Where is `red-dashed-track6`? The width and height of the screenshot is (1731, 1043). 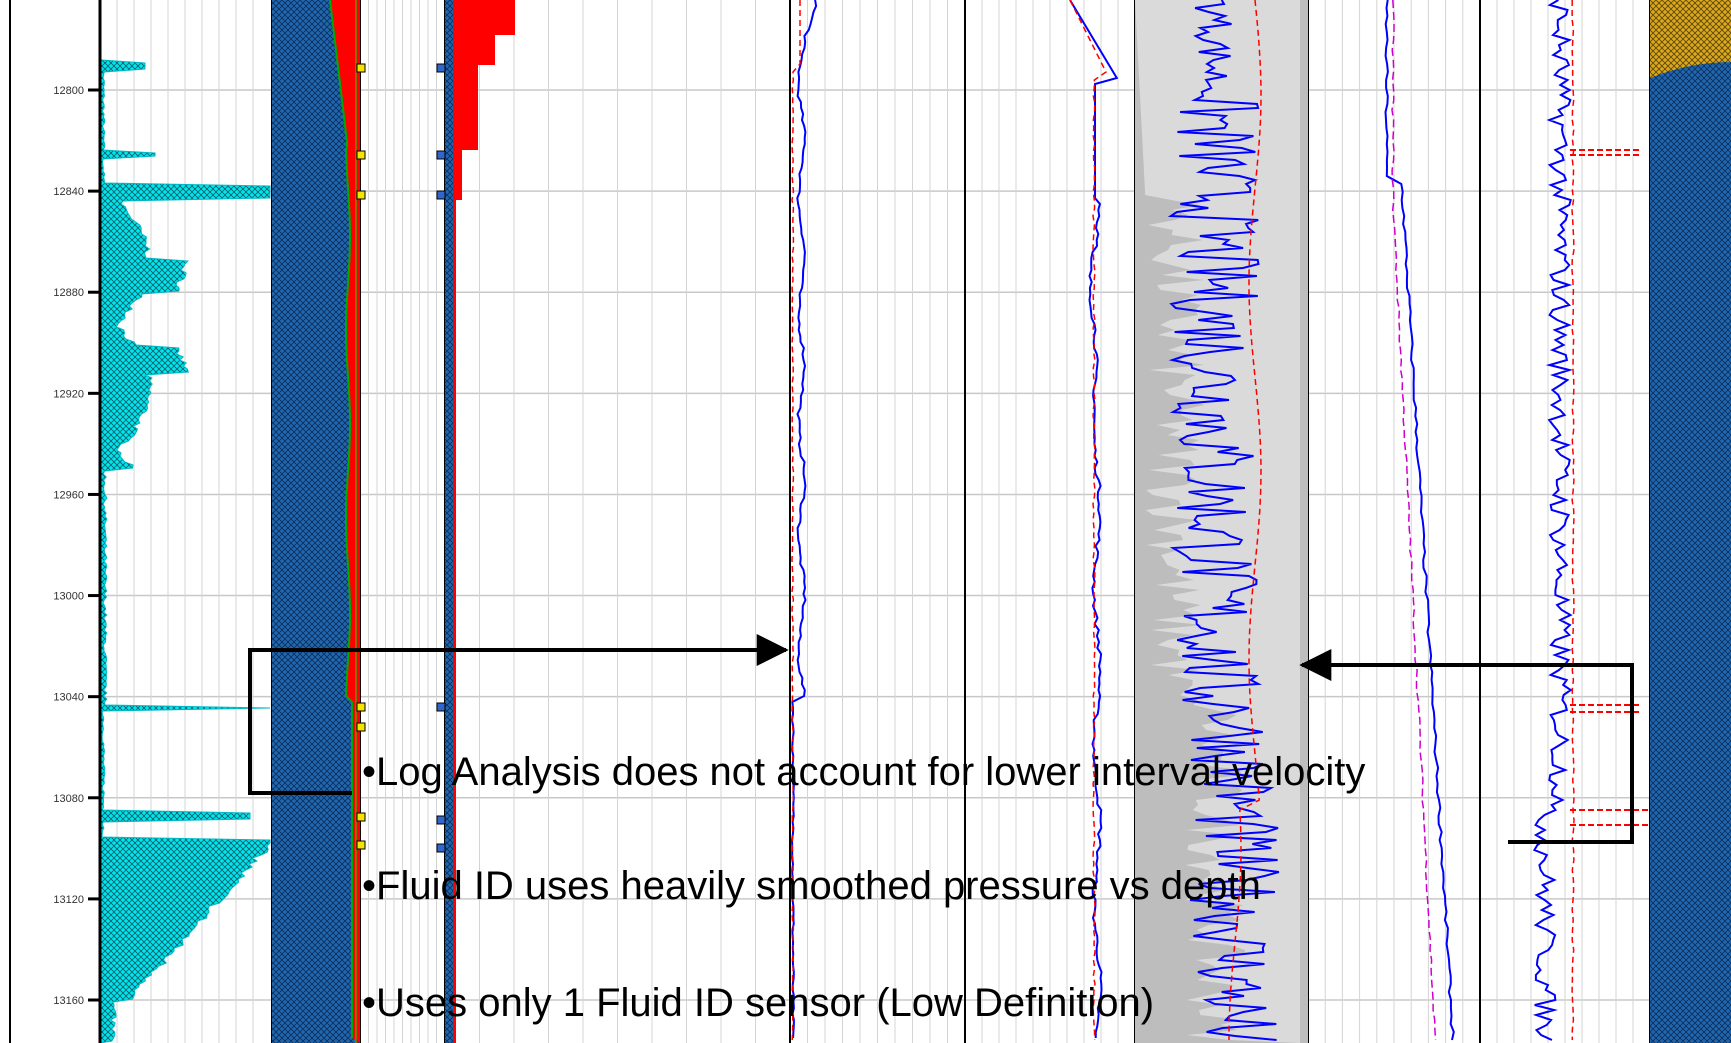 red-dashed-track6 is located at coordinates (1245, 520).